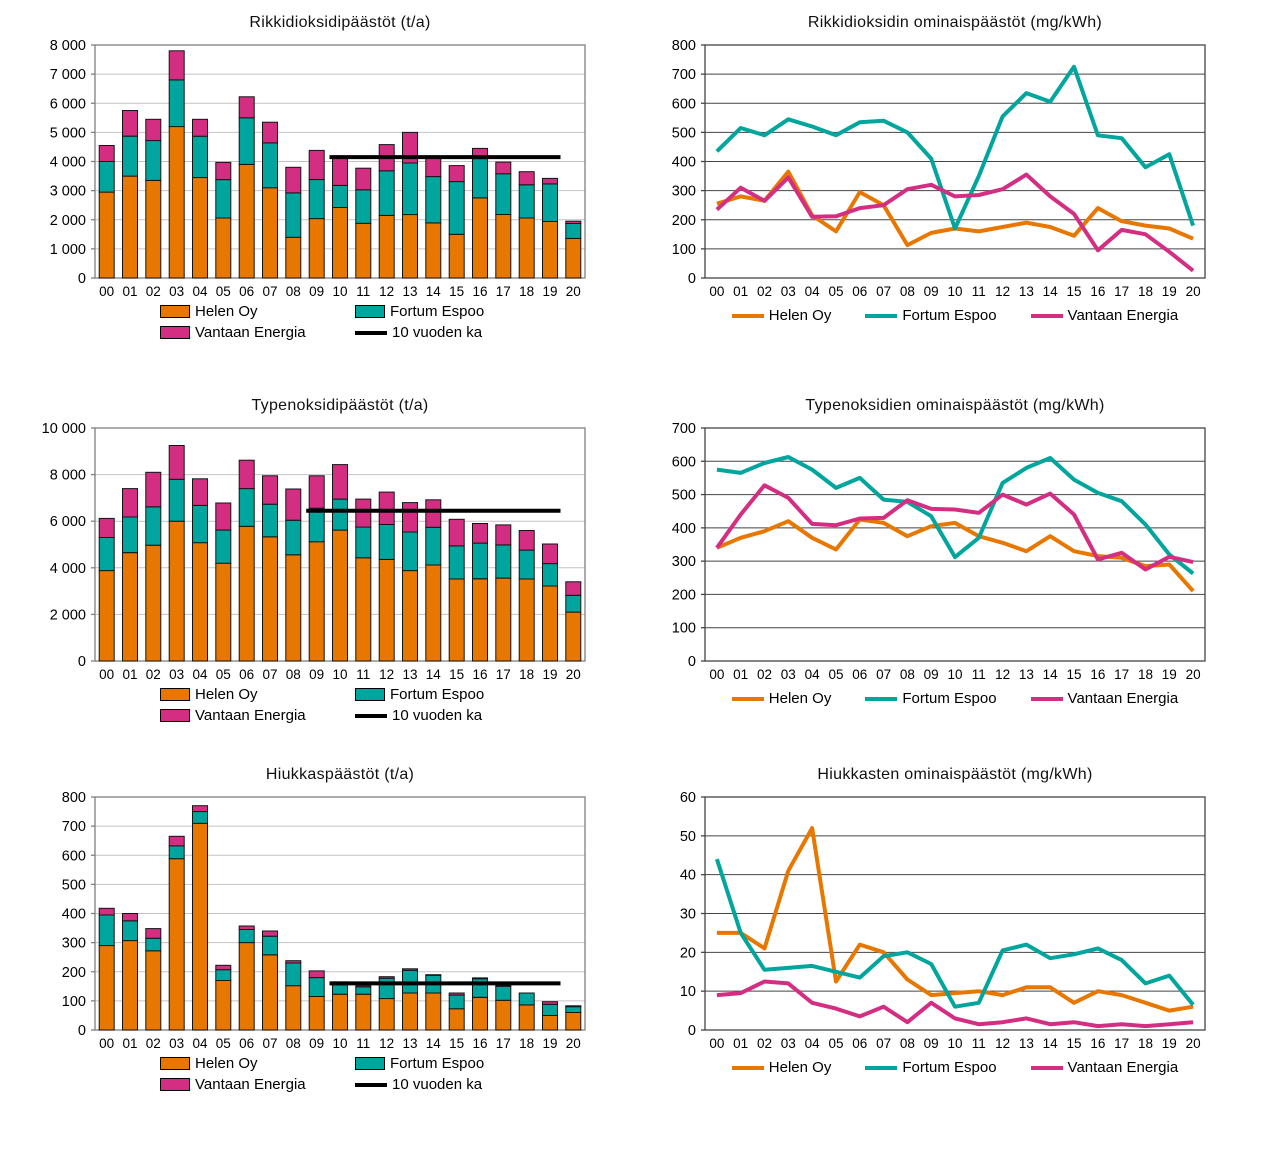 The height and width of the screenshot is (1157, 1280). I want to click on svg-text: 2 000, so click(68, 615).